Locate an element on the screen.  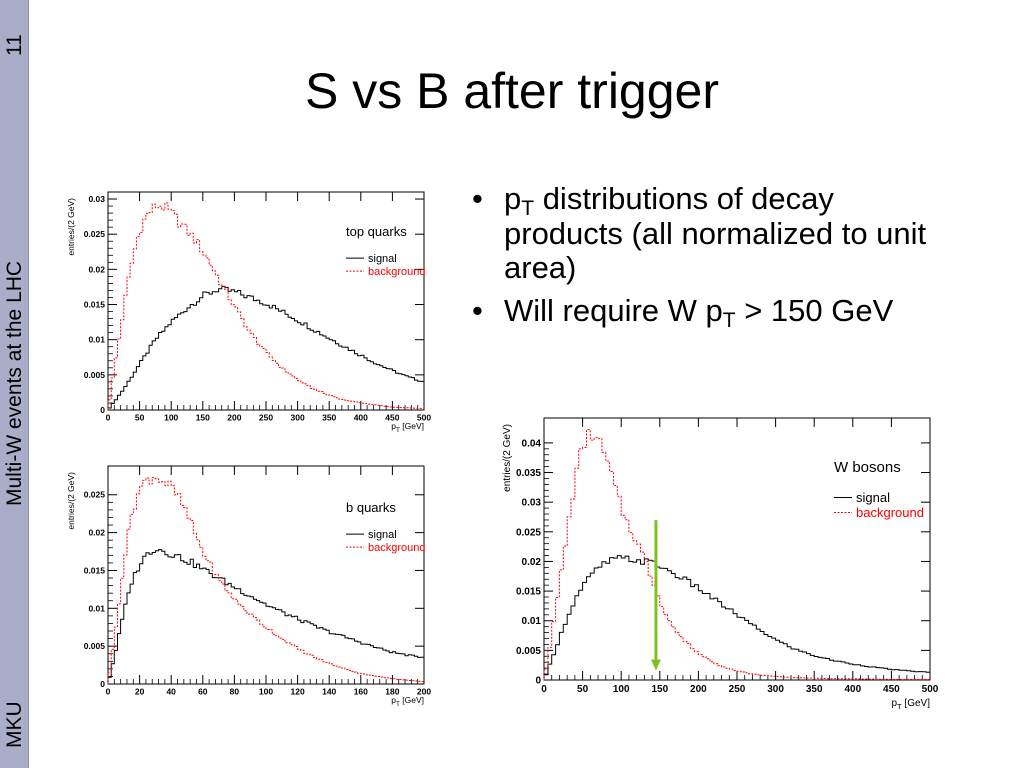
sidebar: 11 Multi-W events at the LHC MKU is located at coordinates (14, 384).